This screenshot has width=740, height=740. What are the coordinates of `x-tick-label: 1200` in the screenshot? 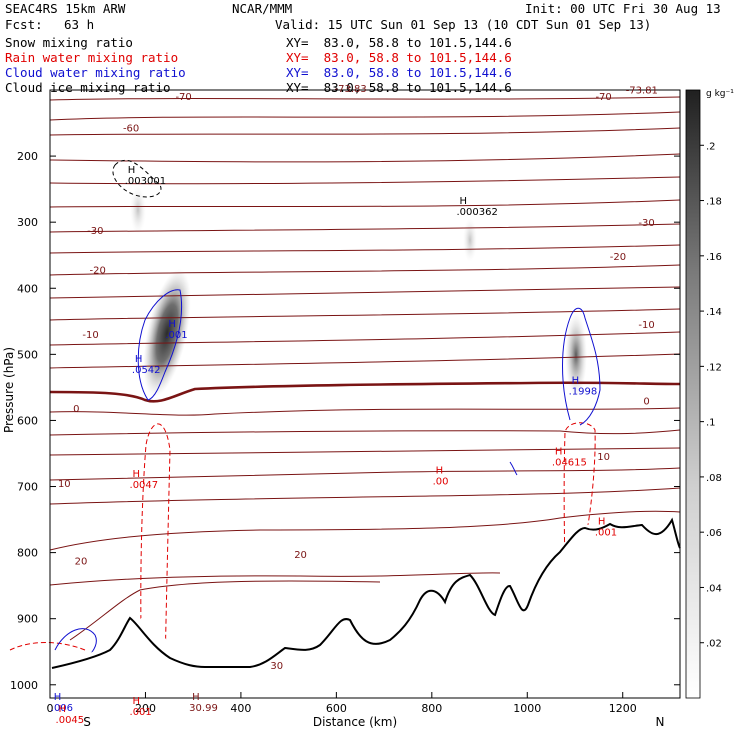 It's located at (623, 708).